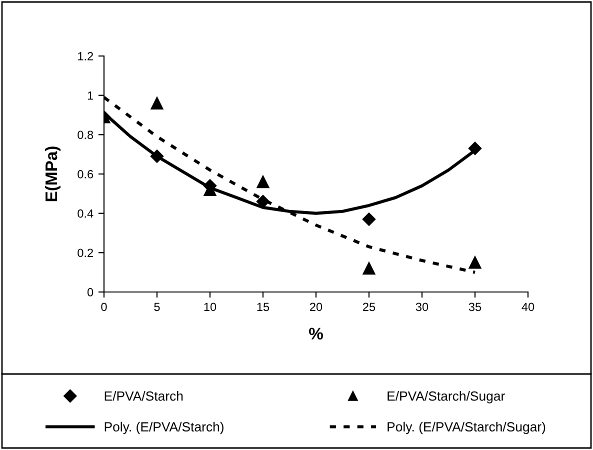 Image resolution: width=593 pixels, height=450 pixels. Describe the element at coordinates (446, 397) in the screenshot. I see `legend-label: E/PVA/Starch/Sugar` at that location.